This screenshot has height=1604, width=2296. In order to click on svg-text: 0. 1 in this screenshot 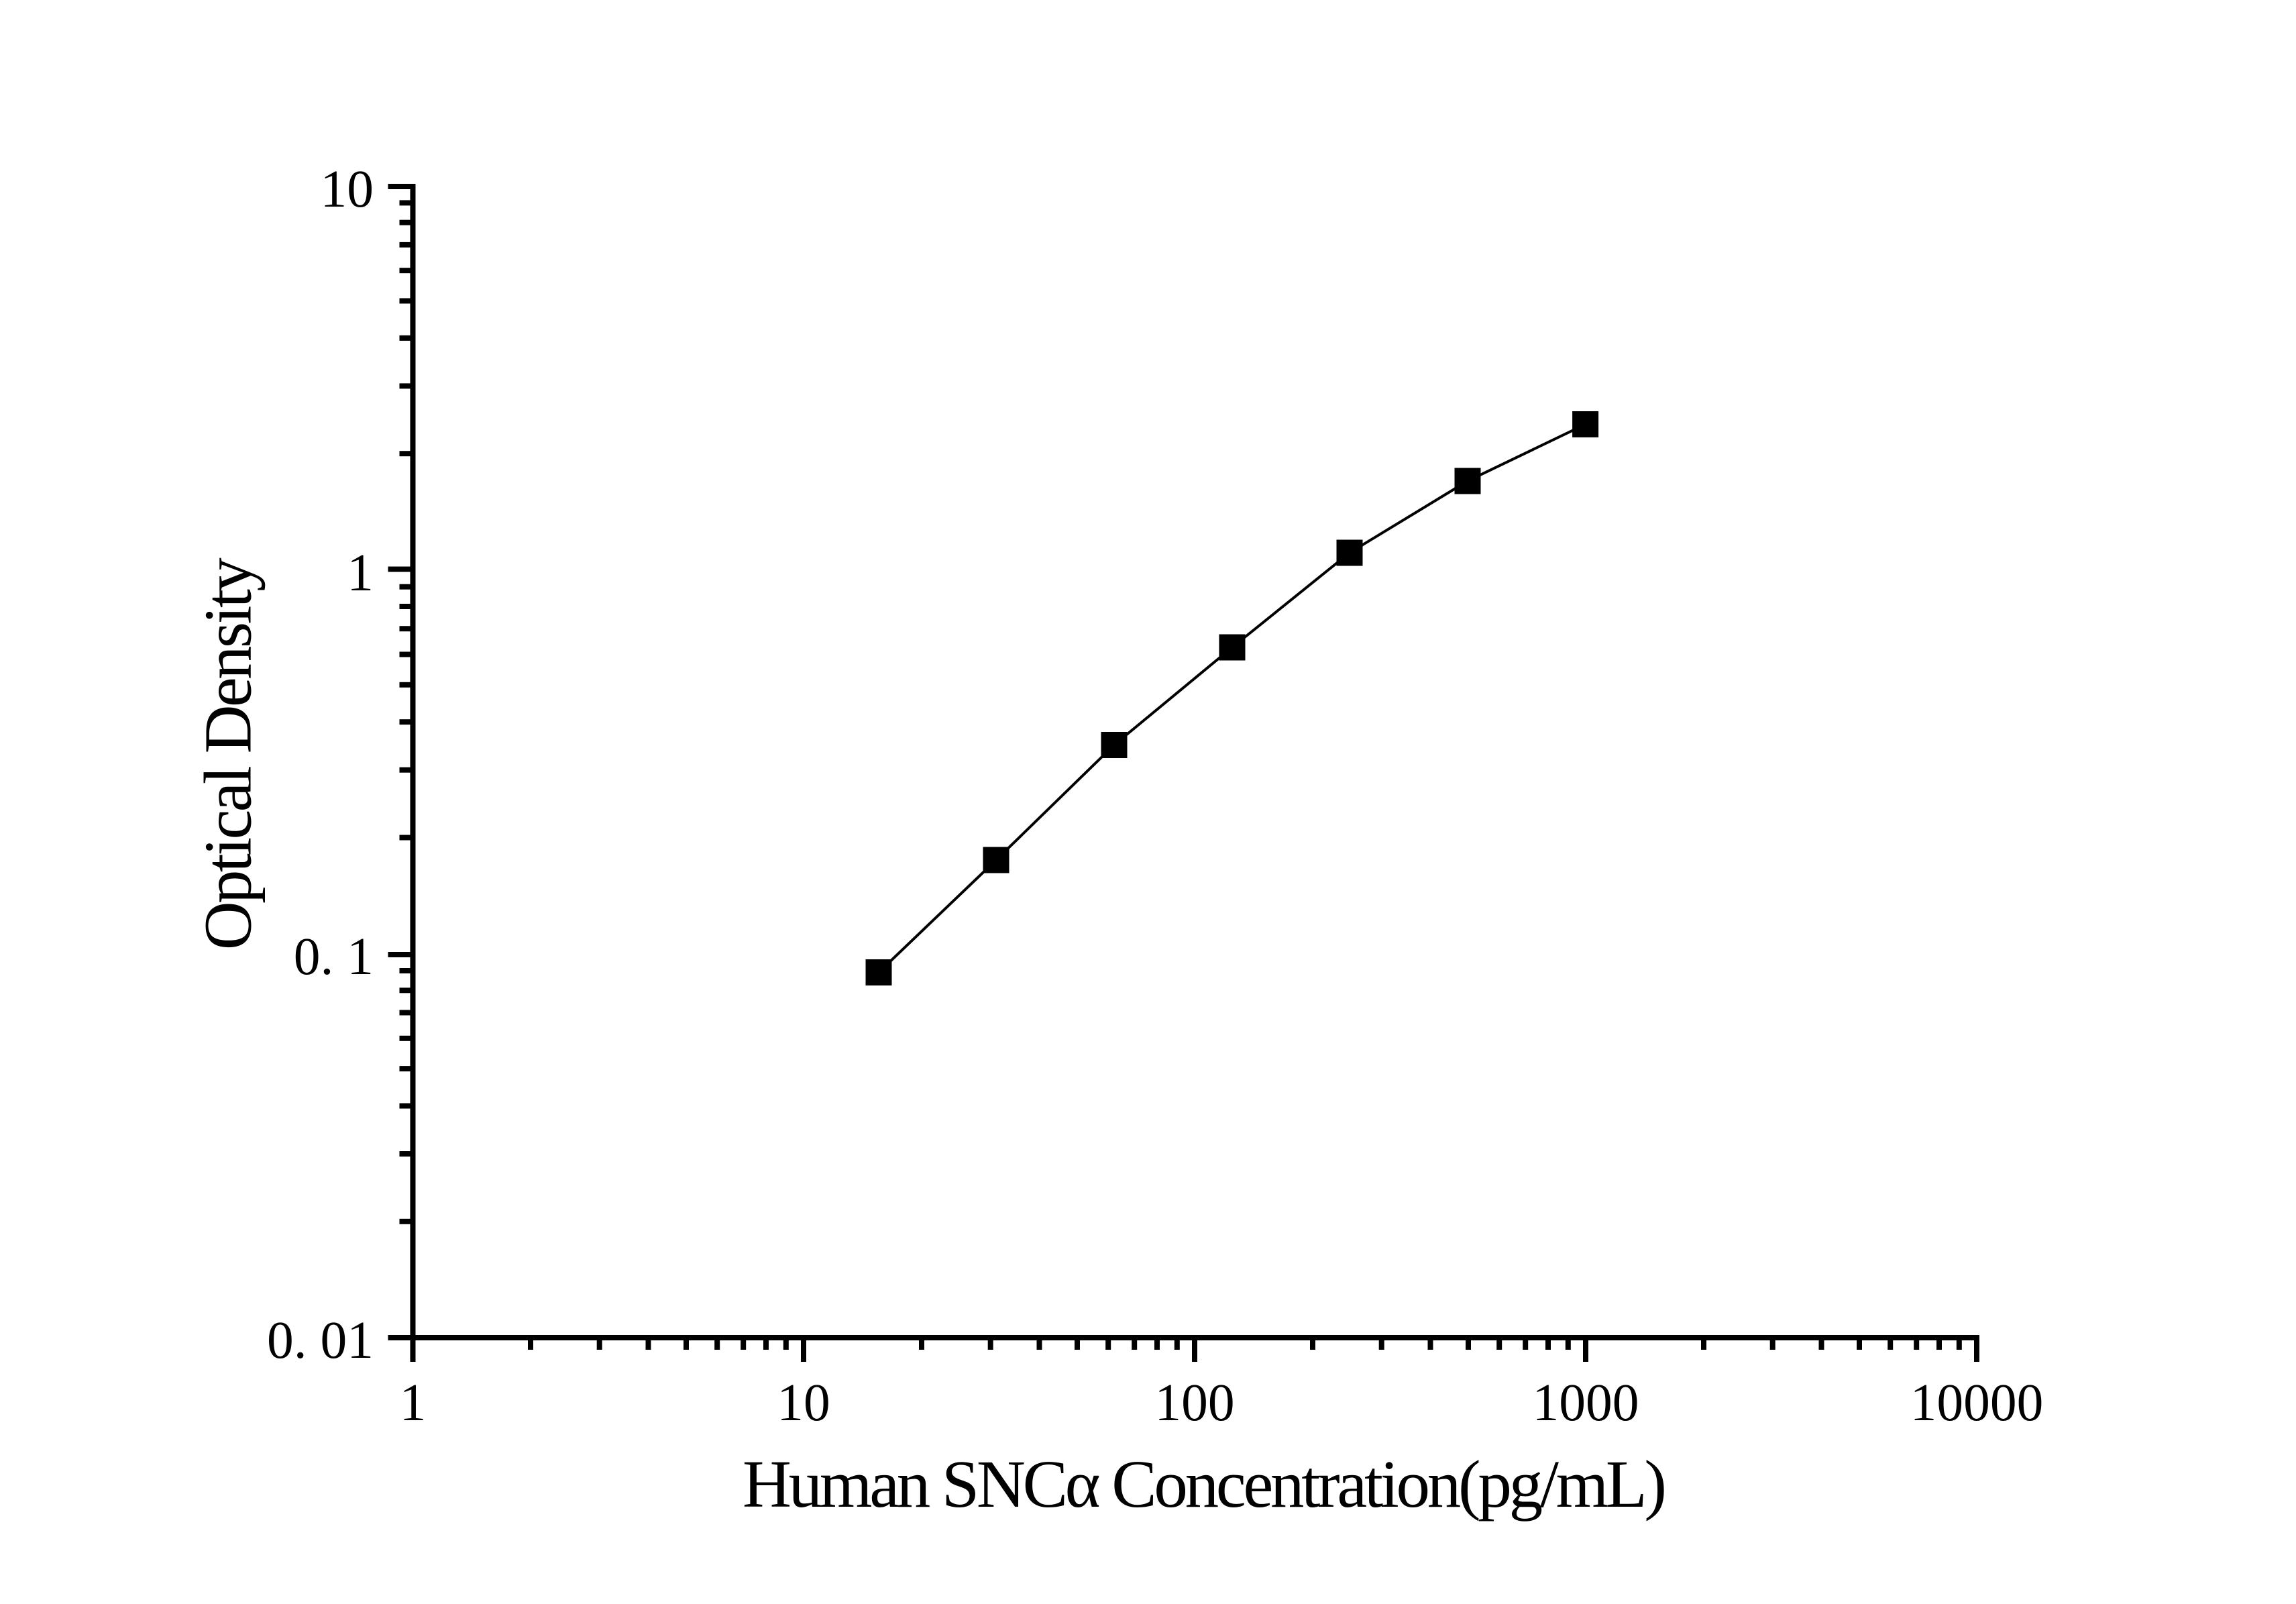, I will do `click(334, 956)`.